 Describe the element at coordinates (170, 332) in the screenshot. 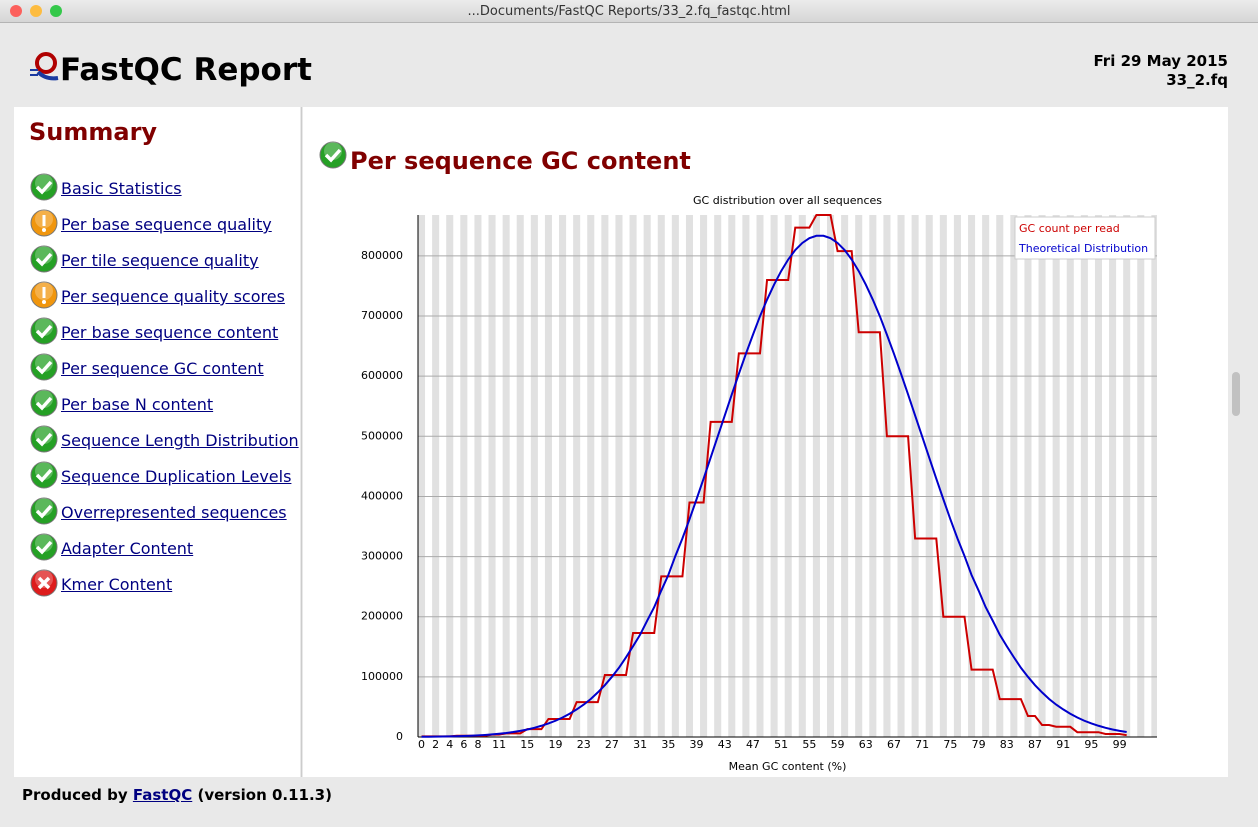

I see `summary-link: Per base sequence content` at that location.